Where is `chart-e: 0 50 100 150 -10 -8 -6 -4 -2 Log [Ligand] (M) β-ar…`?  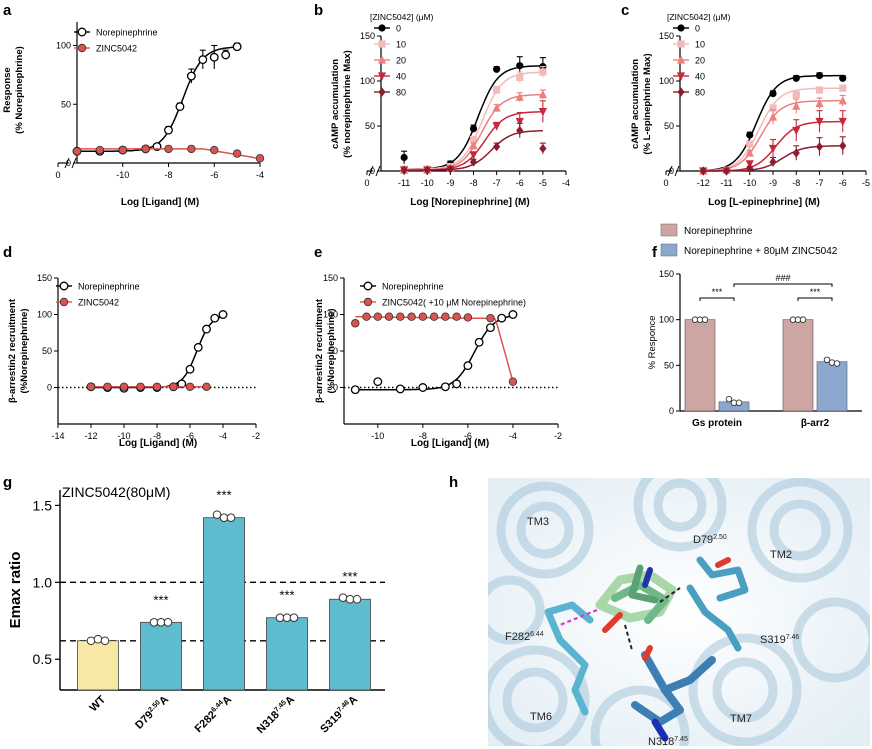 chart-e: 0 50 100 150 -10 -8 -6 -4 -2 Log [Ligand] (M) β-ar… is located at coordinates (438, 361).